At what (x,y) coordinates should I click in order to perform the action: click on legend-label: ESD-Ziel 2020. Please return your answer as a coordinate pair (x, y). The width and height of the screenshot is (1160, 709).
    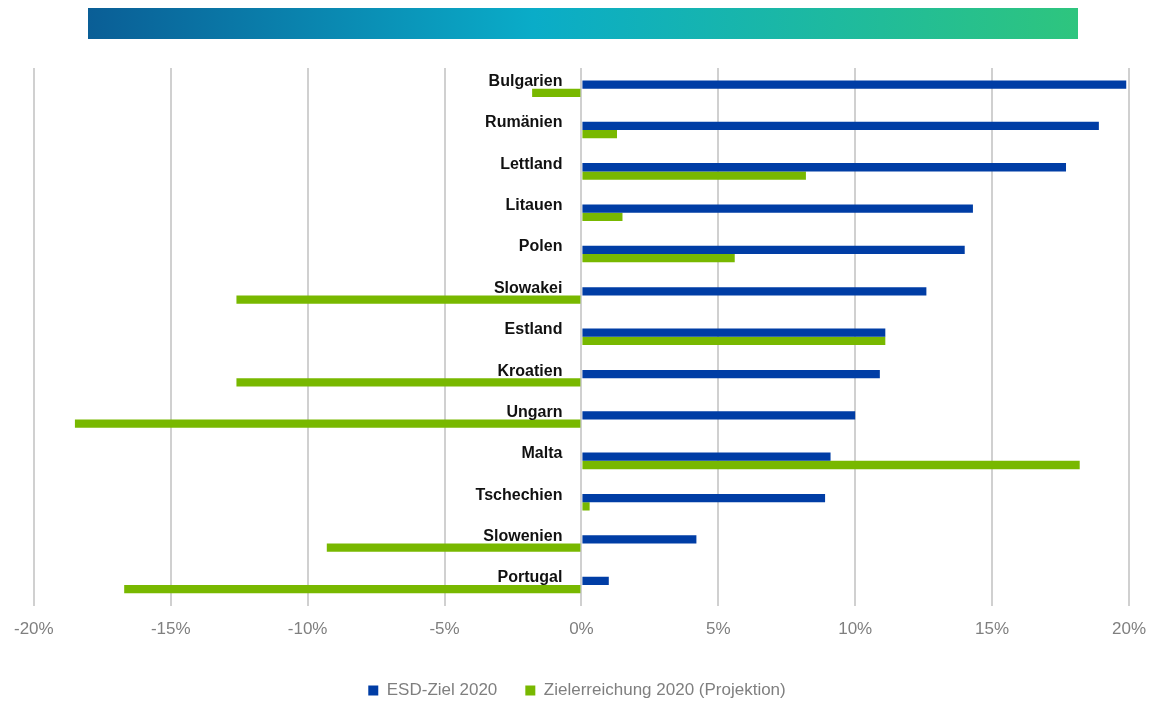
    Looking at the image, I should click on (442, 690).